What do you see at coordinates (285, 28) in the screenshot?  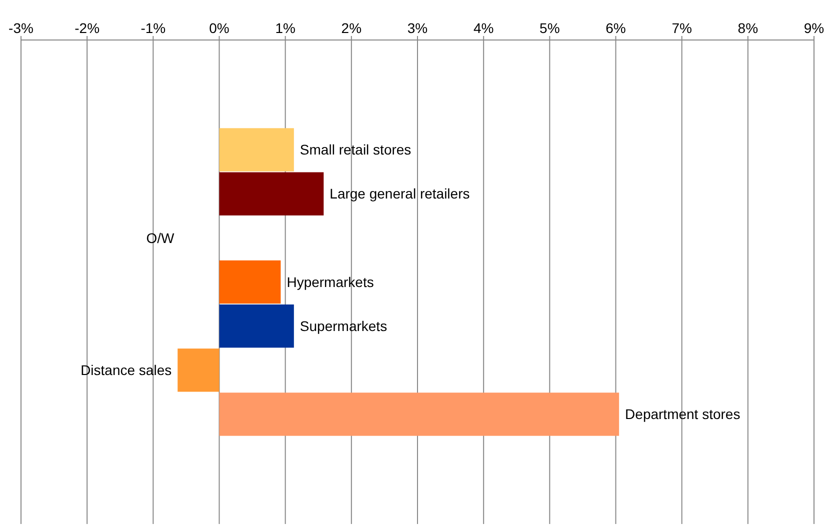 I see `x-tick-label: 1%` at bounding box center [285, 28].